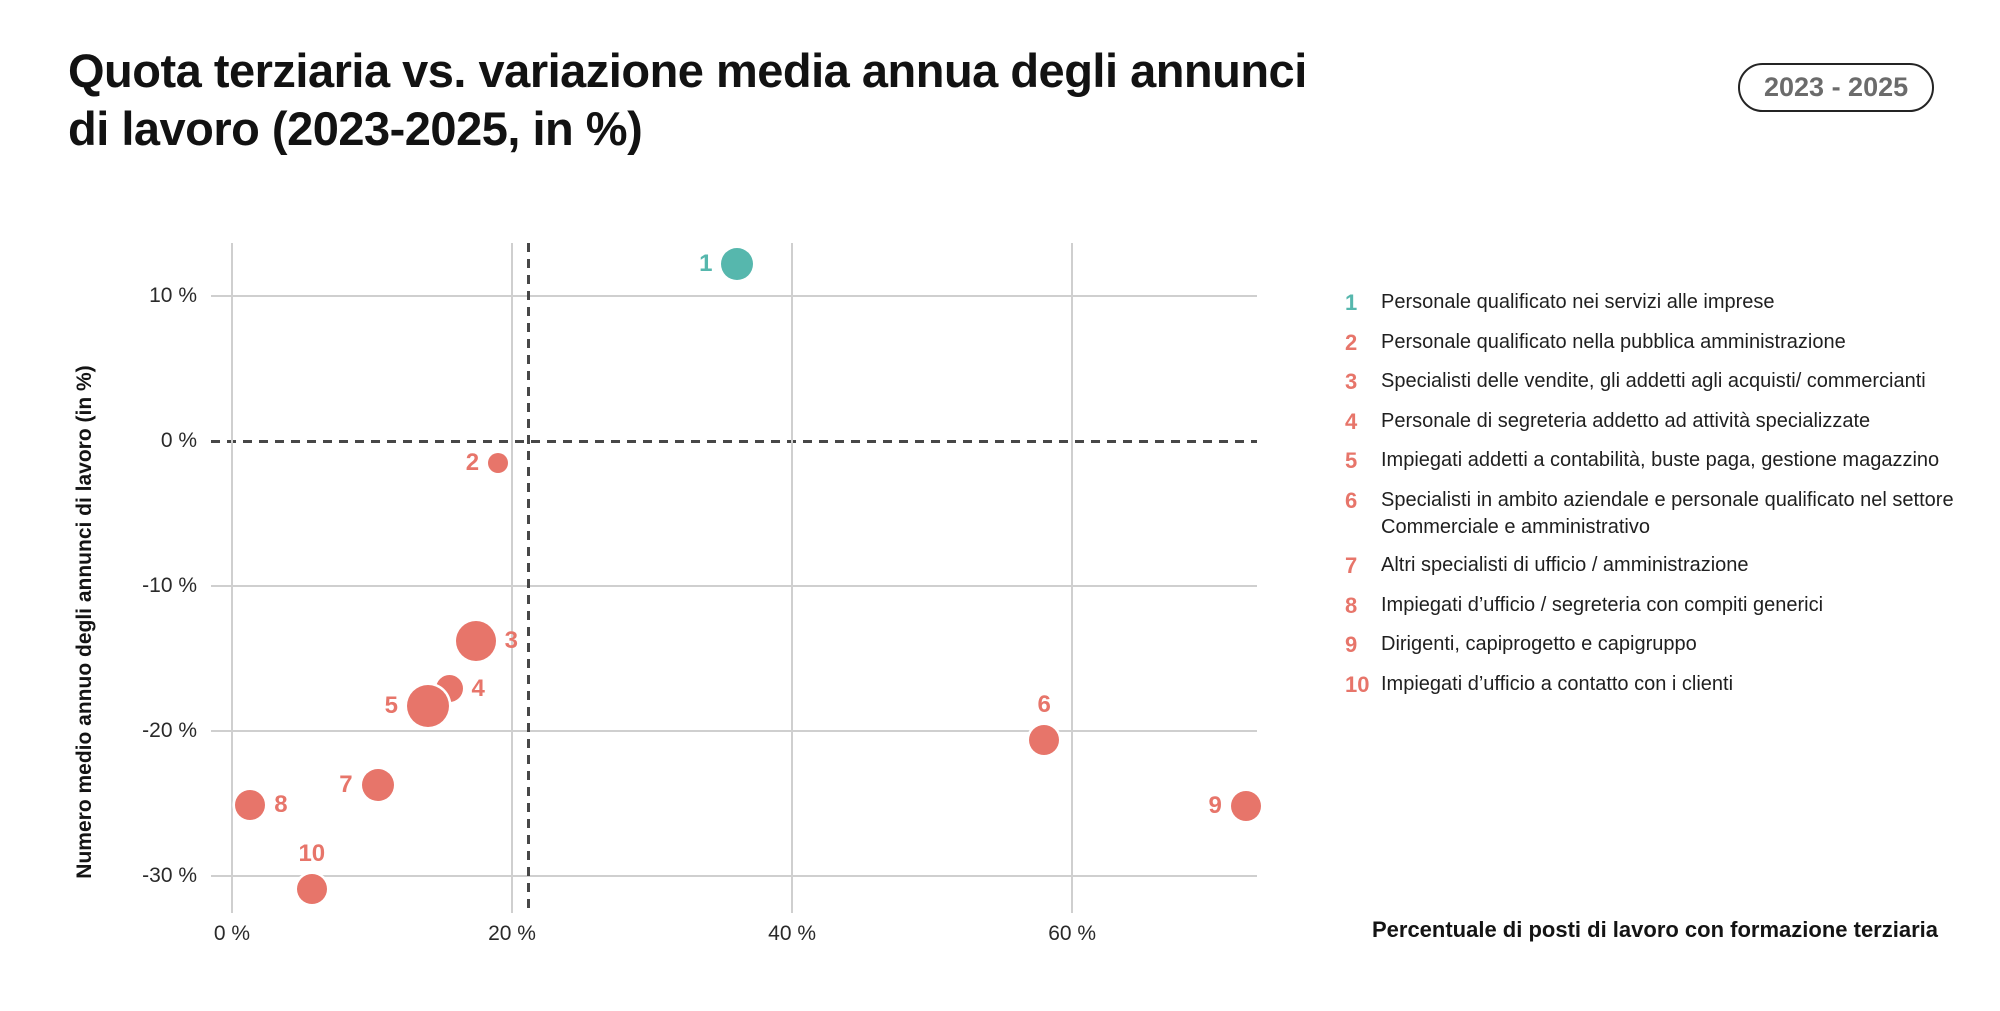  What do you see at coordinates (511, 641) in the screenshot?
I see `bubble-label-3: 3` at bounding box center [511, 641].